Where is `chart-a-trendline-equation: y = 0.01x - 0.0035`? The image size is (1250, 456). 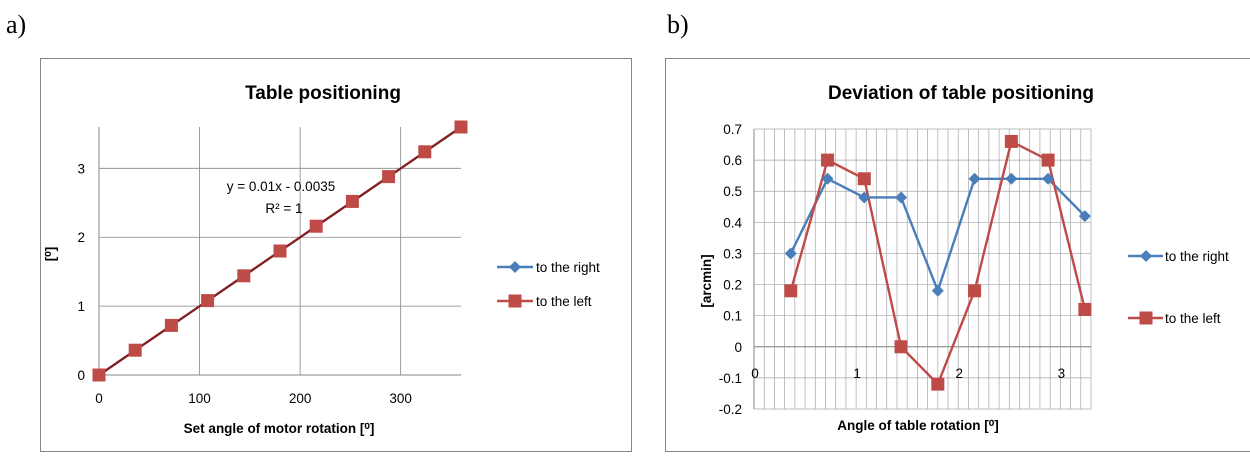
chart-a-trendline-equation: y = 0.01x - 0.0035 is located at coordinates (281, 186).